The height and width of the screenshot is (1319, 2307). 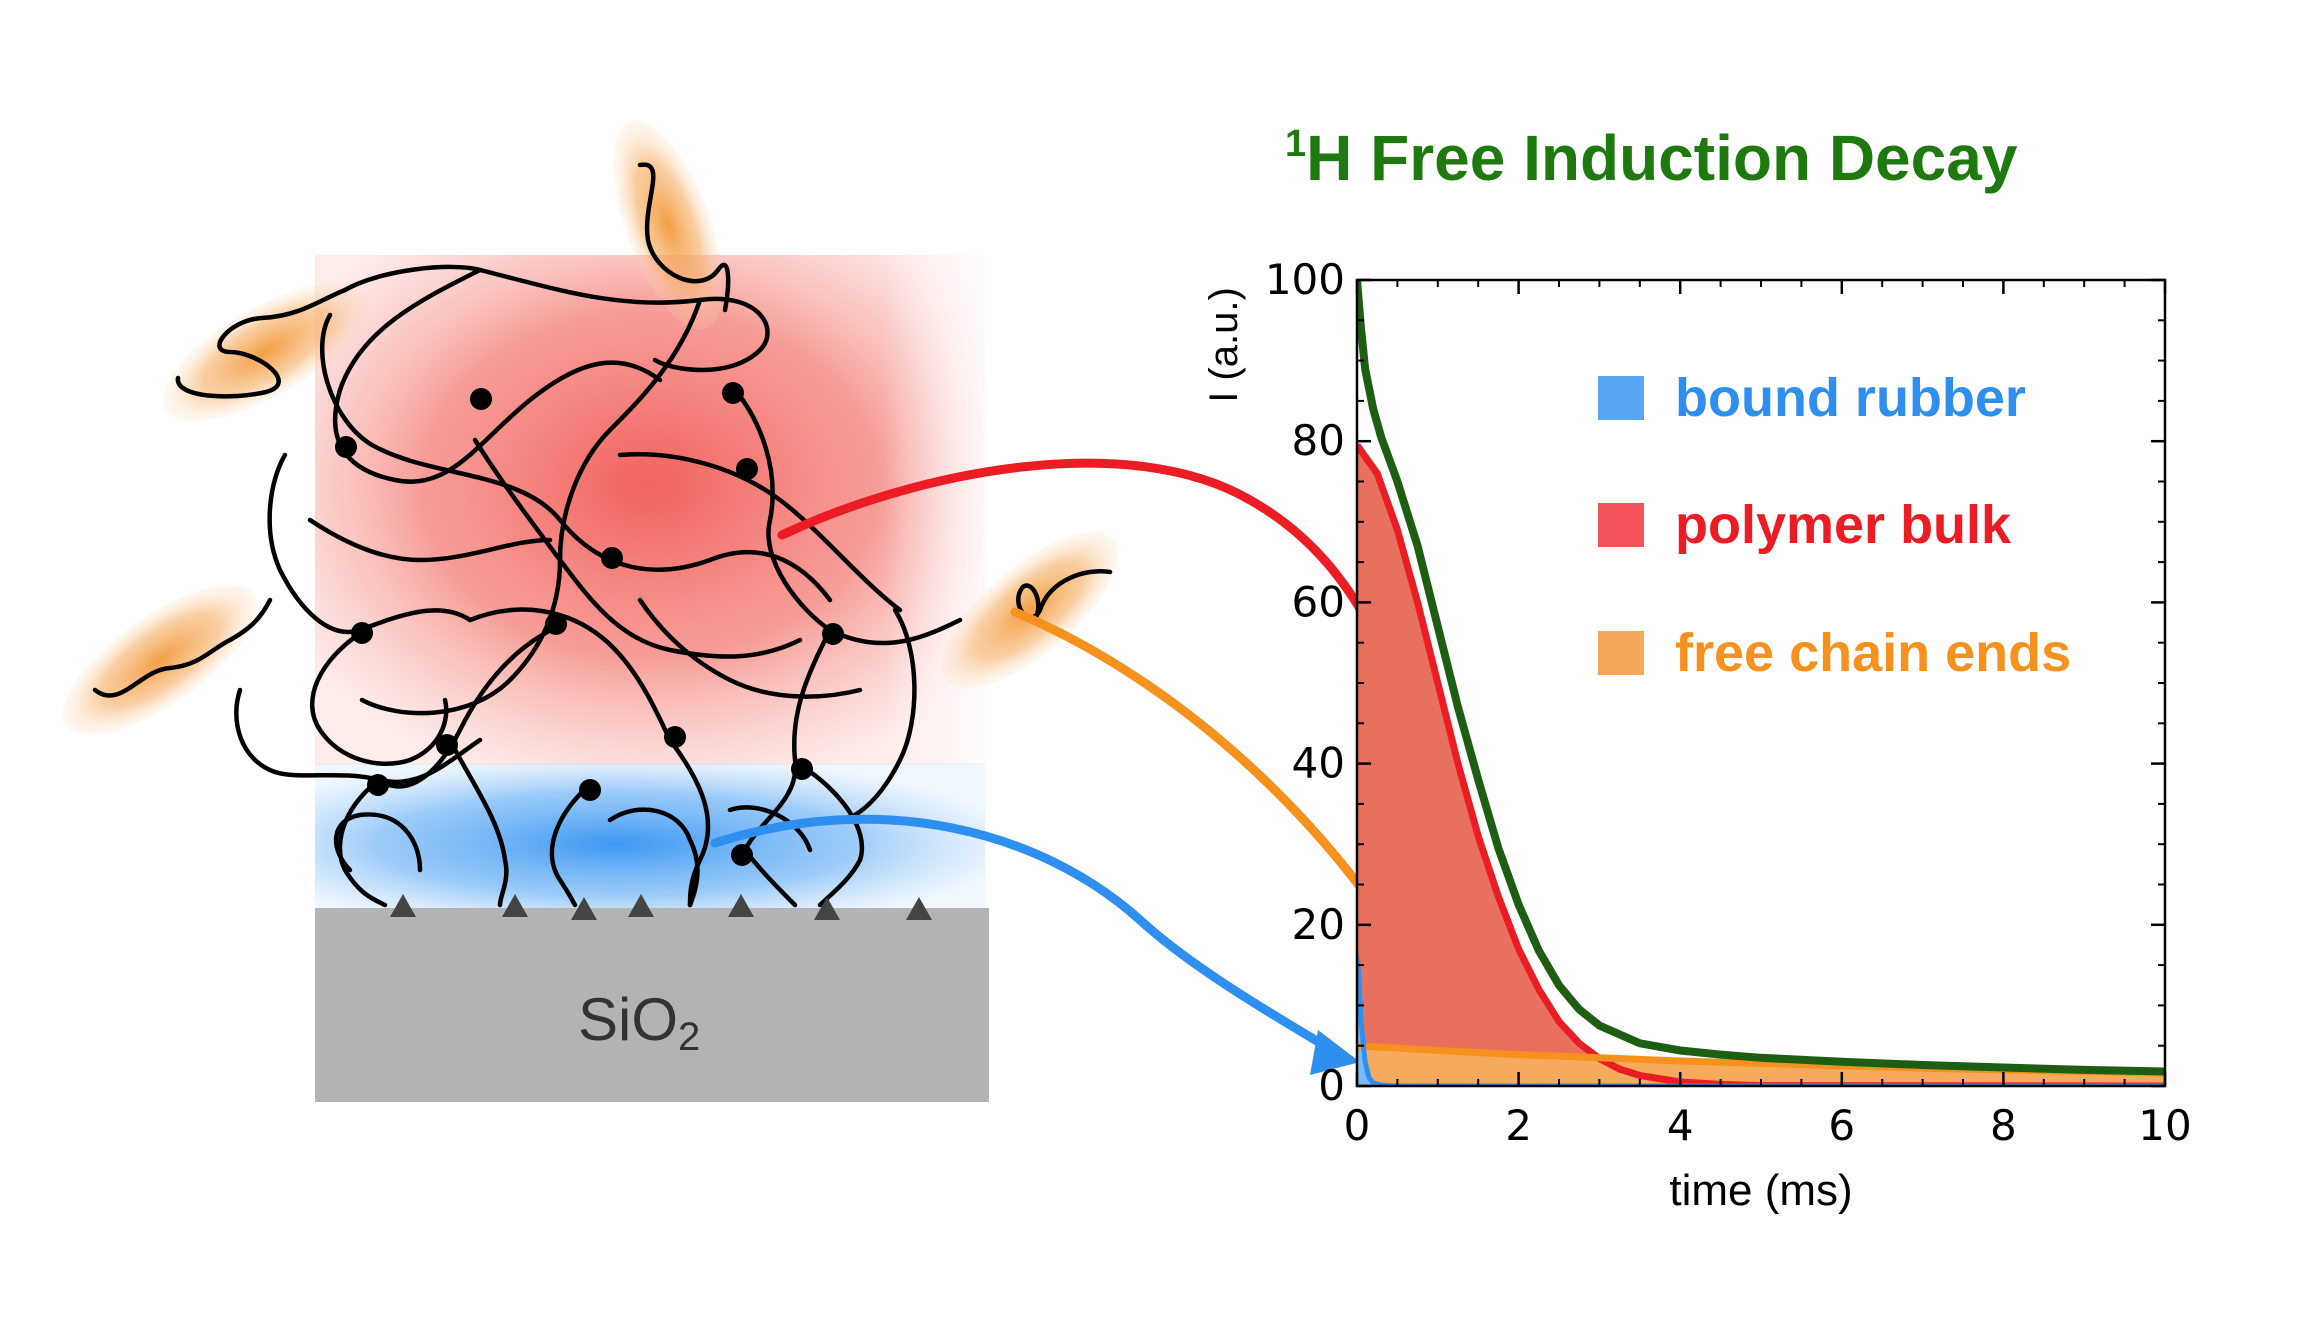 What do you see at coordinates (2003, 1125) in the screenshot?
I see `x-tick-label: 8` at bounding box center [2003, 1125].